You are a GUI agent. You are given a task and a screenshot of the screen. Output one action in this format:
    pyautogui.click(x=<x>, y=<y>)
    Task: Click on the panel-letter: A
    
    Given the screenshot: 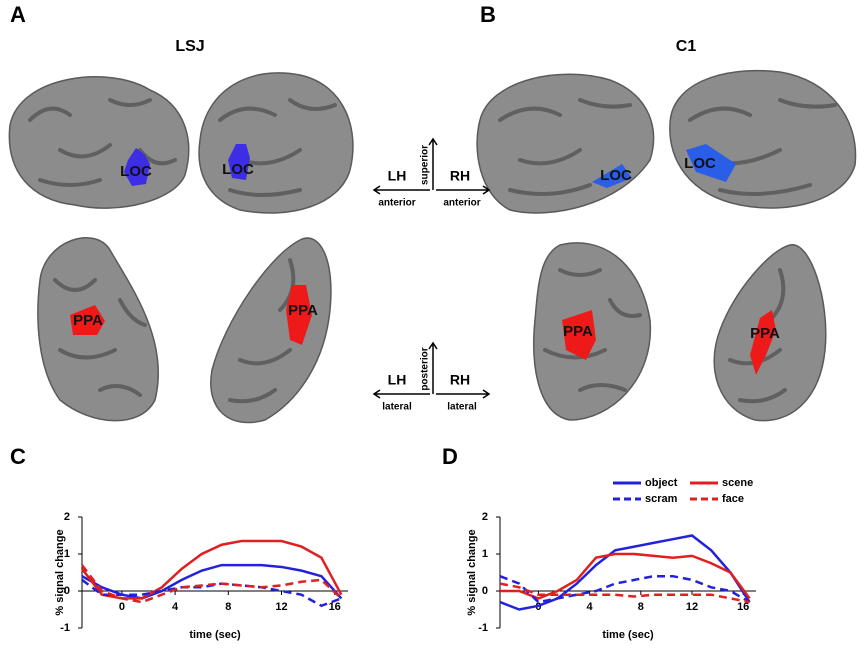 What is the action you would take?
    pyautogui.click(x=18, y=14)
    